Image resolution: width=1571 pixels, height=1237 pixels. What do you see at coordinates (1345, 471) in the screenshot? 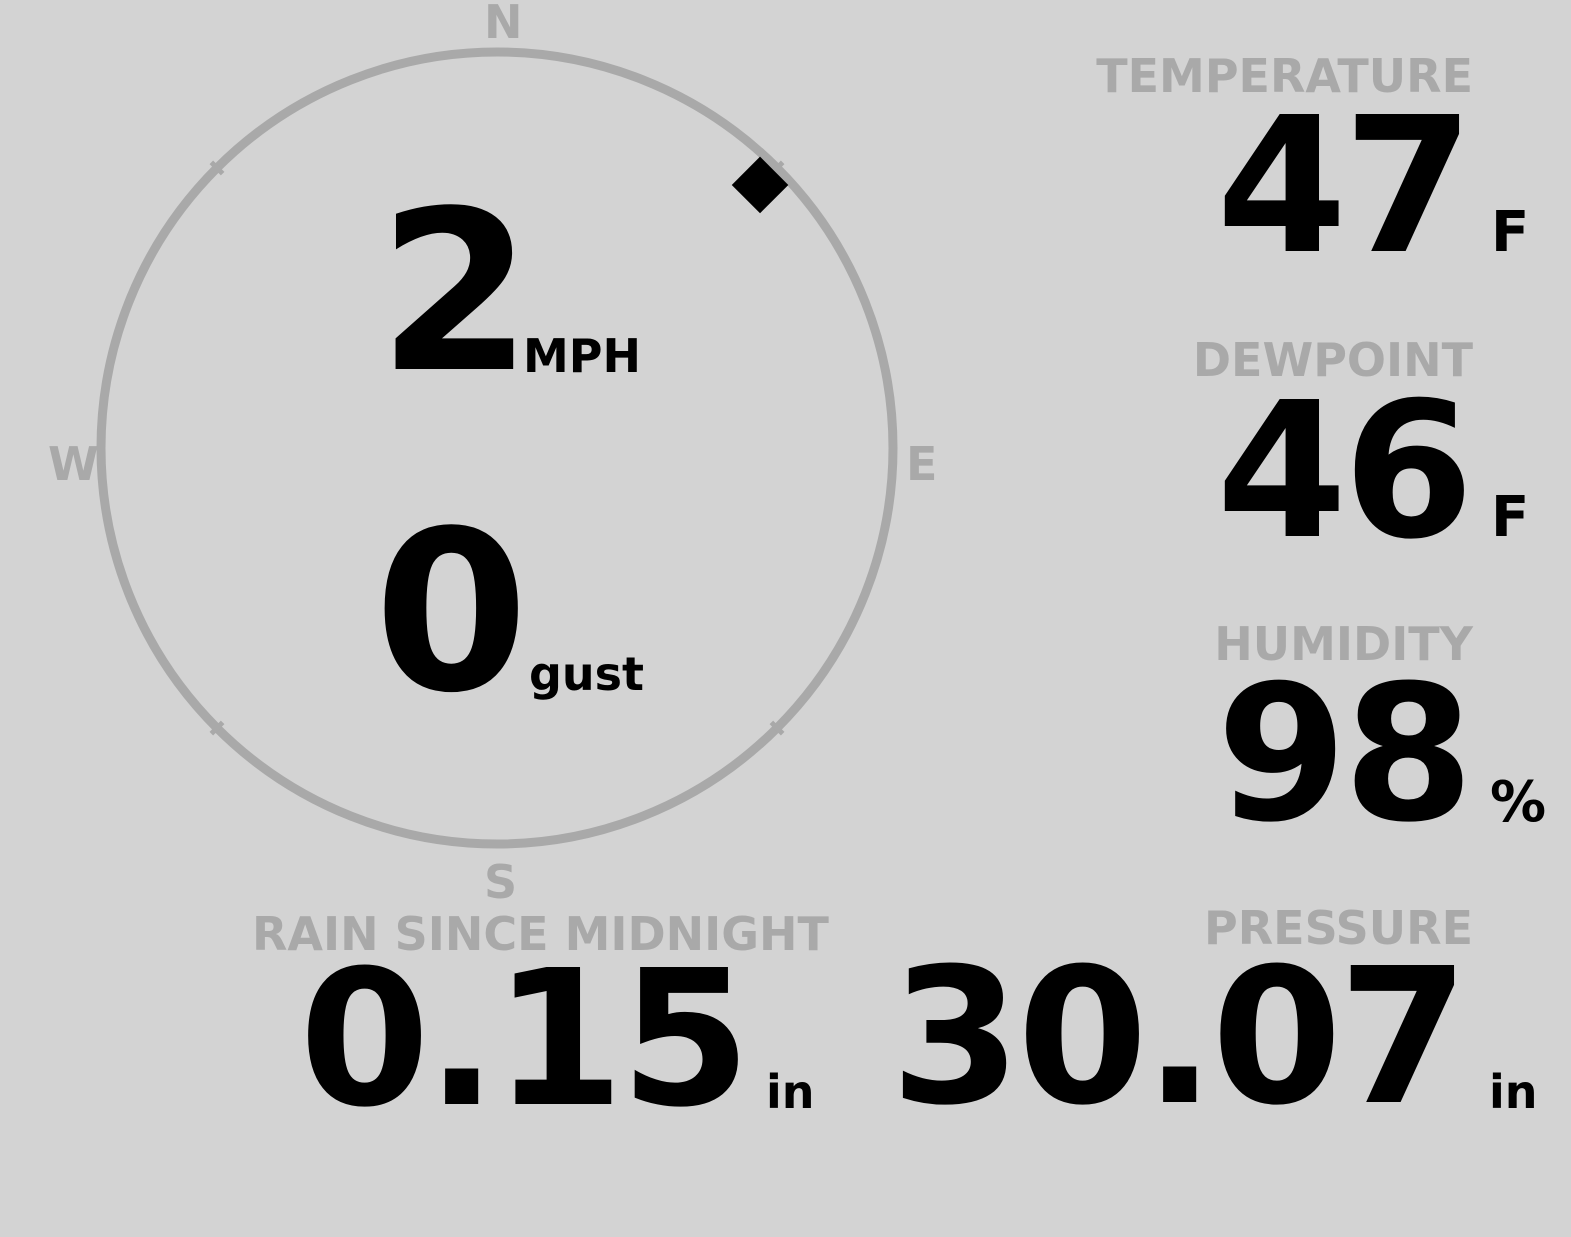
I see `dewpoint-value: 46` at bounding box center [1345, 471].